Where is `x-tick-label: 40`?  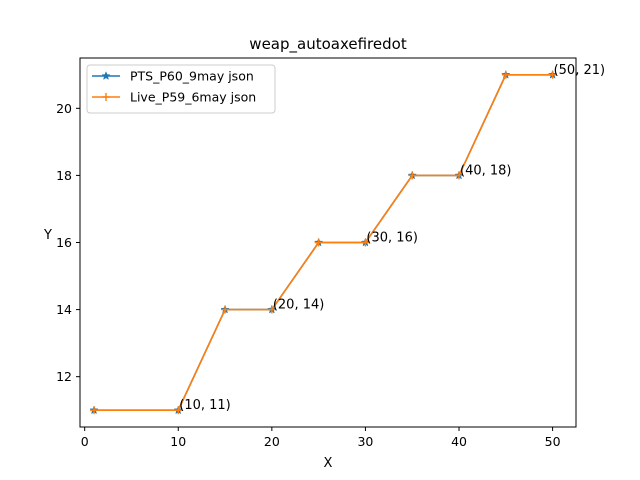
x-tick-label: 40 is located at coordinates (459, 441).